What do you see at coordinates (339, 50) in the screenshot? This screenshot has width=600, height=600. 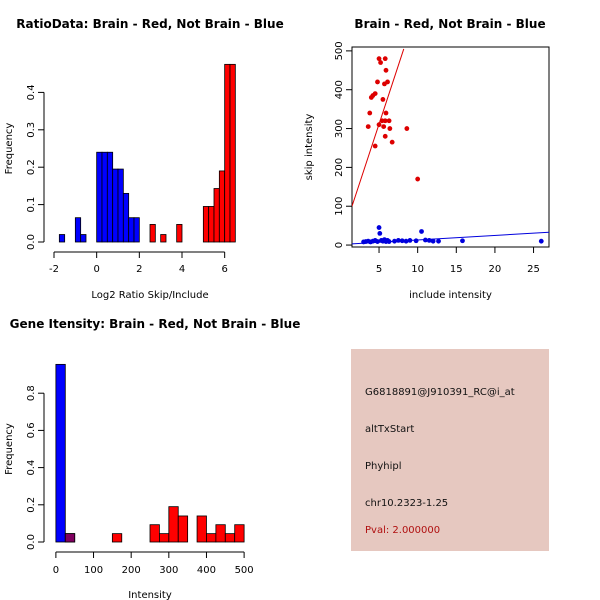 I see `scatter-y-tick-label: 500` at bounding box center [339, 50].